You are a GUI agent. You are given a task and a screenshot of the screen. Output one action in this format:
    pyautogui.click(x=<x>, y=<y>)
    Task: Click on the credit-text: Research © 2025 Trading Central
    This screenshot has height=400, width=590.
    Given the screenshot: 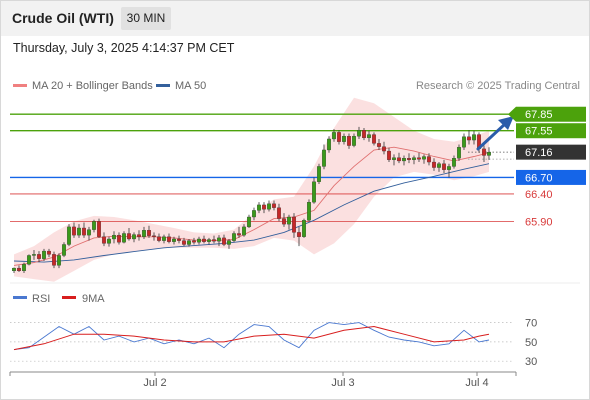 What is the action you would take?
    pyautogui.click(x=497, y=86)
    